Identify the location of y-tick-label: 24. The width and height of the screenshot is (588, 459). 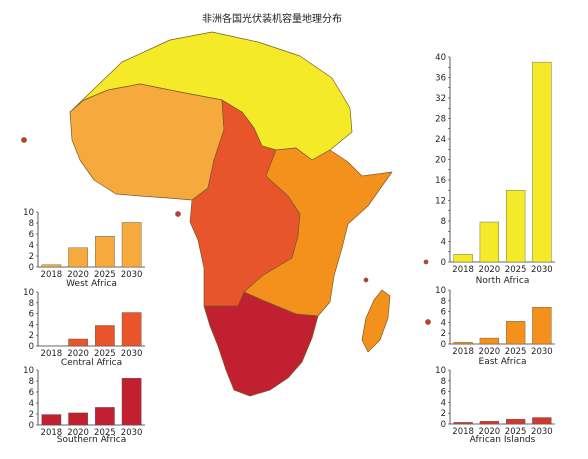
(440, 140).